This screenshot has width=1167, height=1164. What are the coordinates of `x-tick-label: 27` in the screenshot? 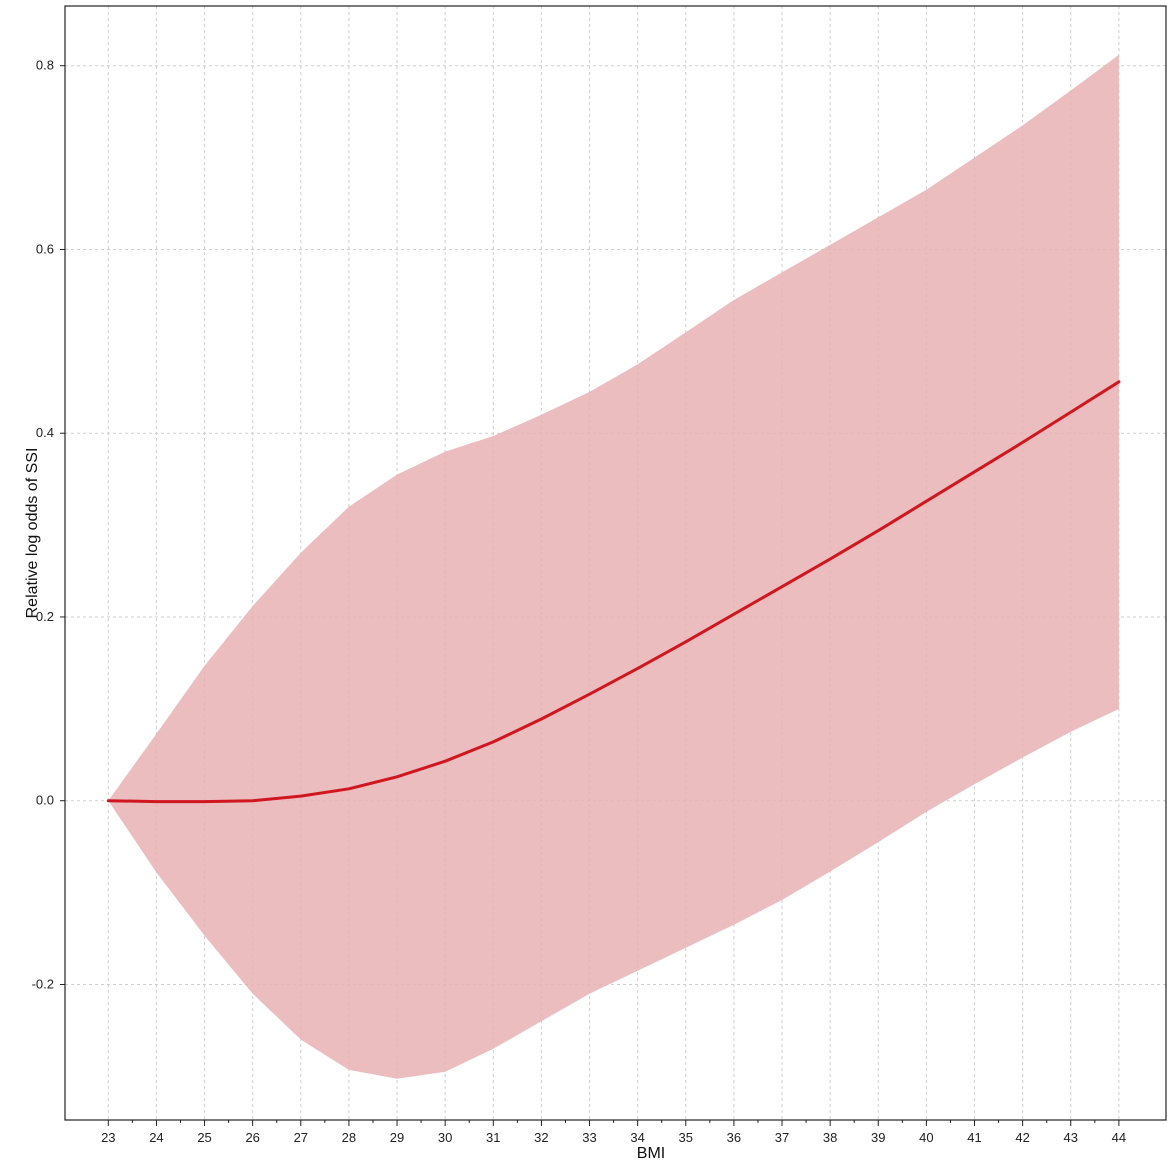 It's located at (301, 1137).